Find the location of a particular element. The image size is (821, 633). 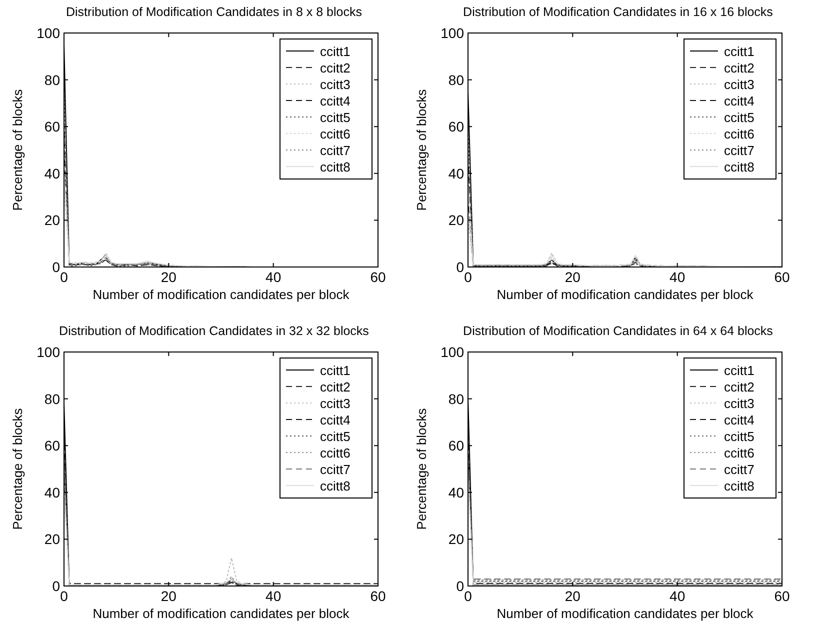

chart-title: Distribution of Modification Candidates in 64 x 64 blocks is located at coordinates (618, 331).